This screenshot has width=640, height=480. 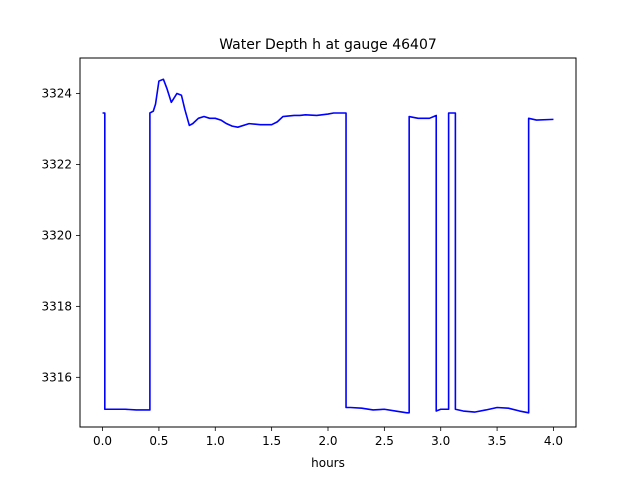 I want to click on y-tick-label: 3320, so click(x=56, y=235).